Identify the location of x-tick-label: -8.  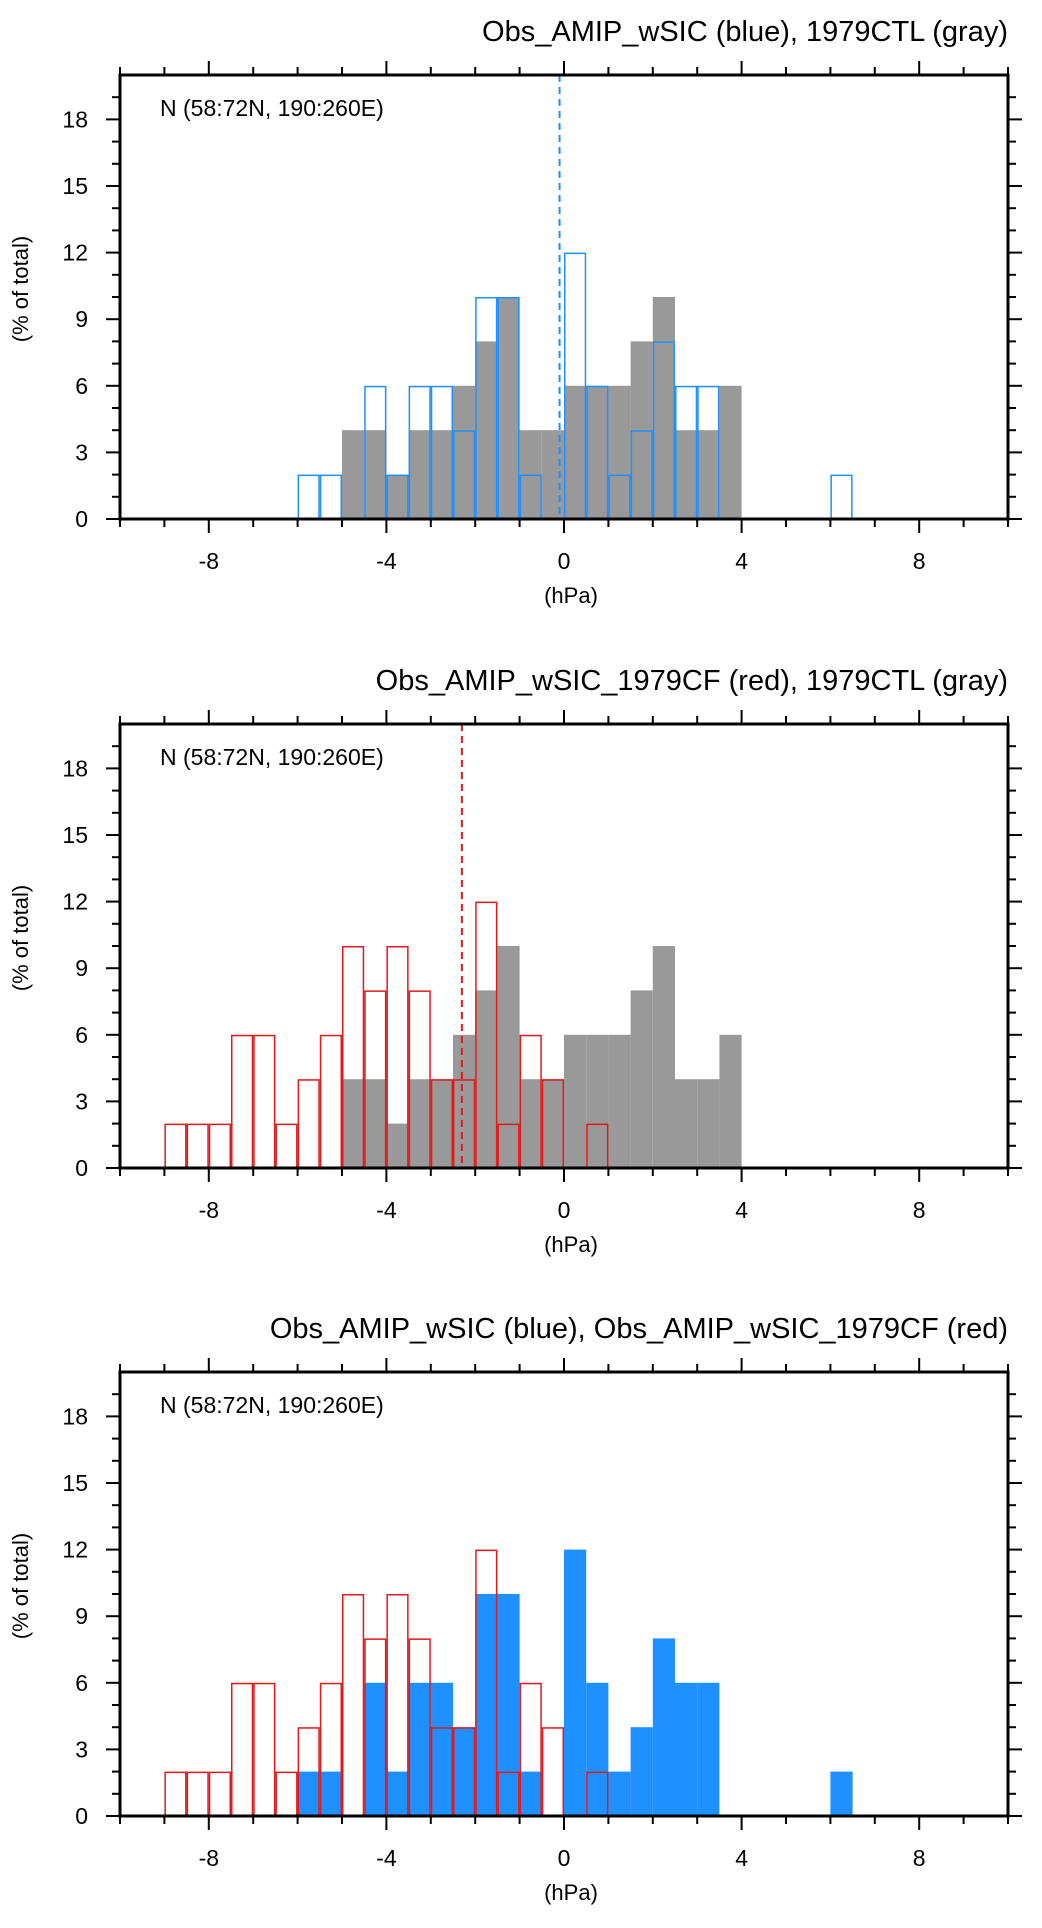
(209, 1858).